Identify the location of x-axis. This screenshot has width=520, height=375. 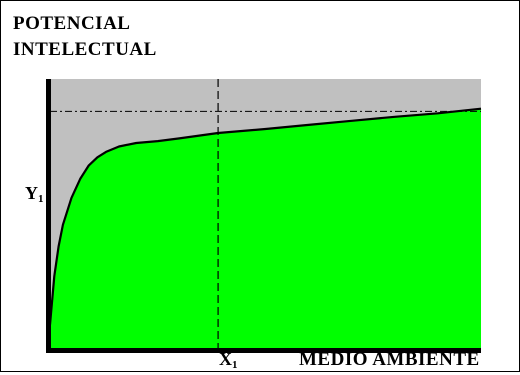
(263, 350).